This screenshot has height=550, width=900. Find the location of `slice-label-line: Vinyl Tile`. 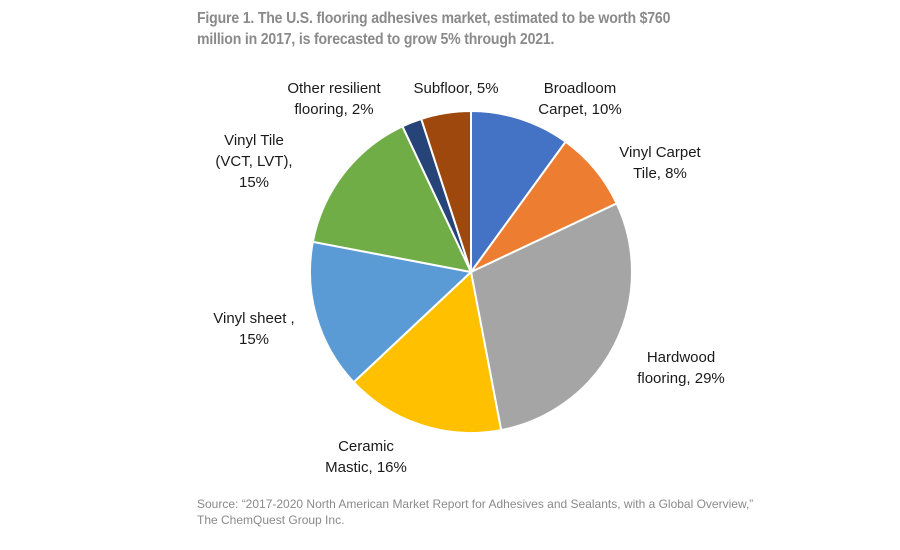

slice-label-line: Vinyl Tile is located at coordinates (254, 140).